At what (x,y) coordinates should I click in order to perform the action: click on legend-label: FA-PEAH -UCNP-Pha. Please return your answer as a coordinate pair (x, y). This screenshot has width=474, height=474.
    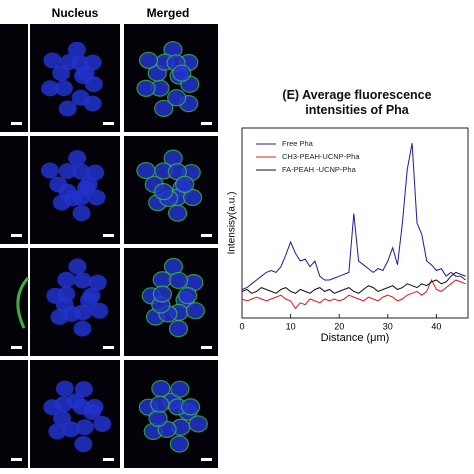
    Looking at the image, I should click on (319, 169).